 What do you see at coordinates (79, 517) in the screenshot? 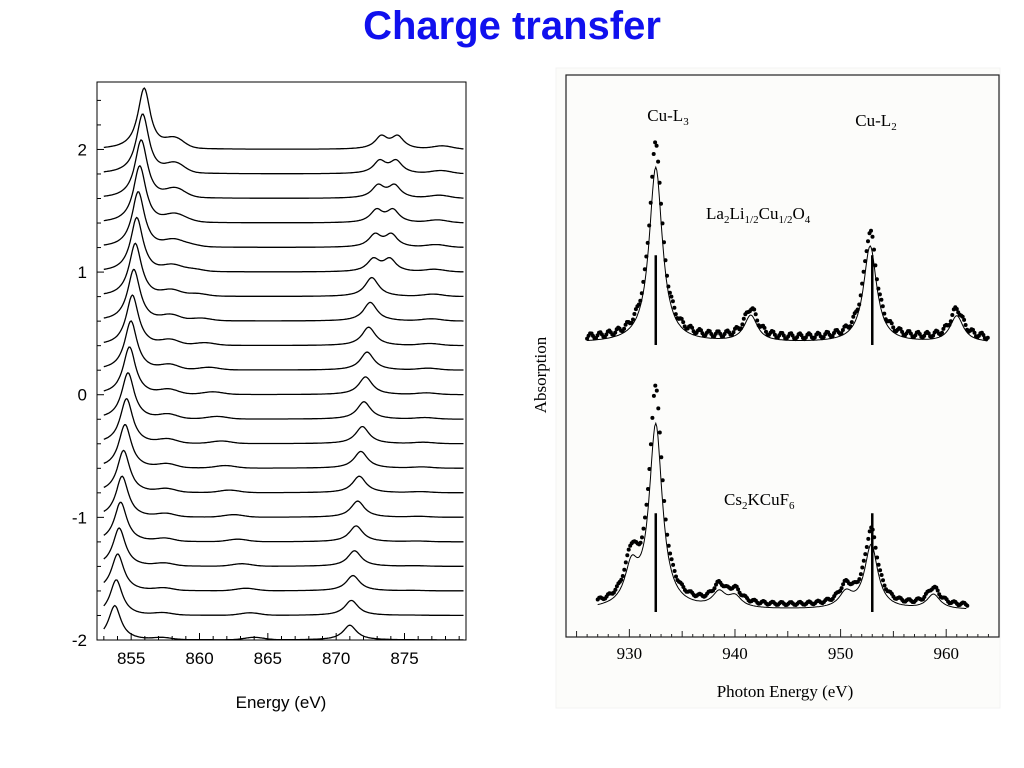
I see `left-y-tick-label: -1` at bounding box center [79, 517].